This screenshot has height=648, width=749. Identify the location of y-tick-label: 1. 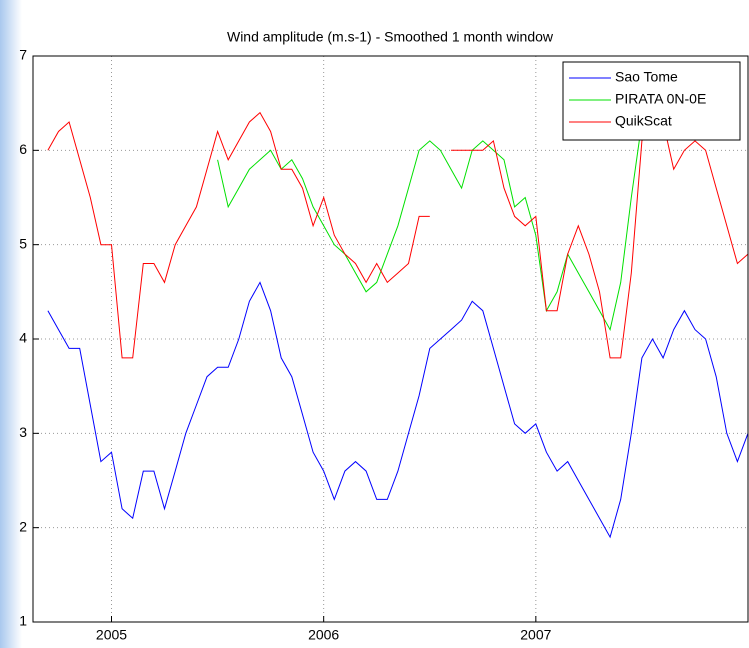
(23, 621).